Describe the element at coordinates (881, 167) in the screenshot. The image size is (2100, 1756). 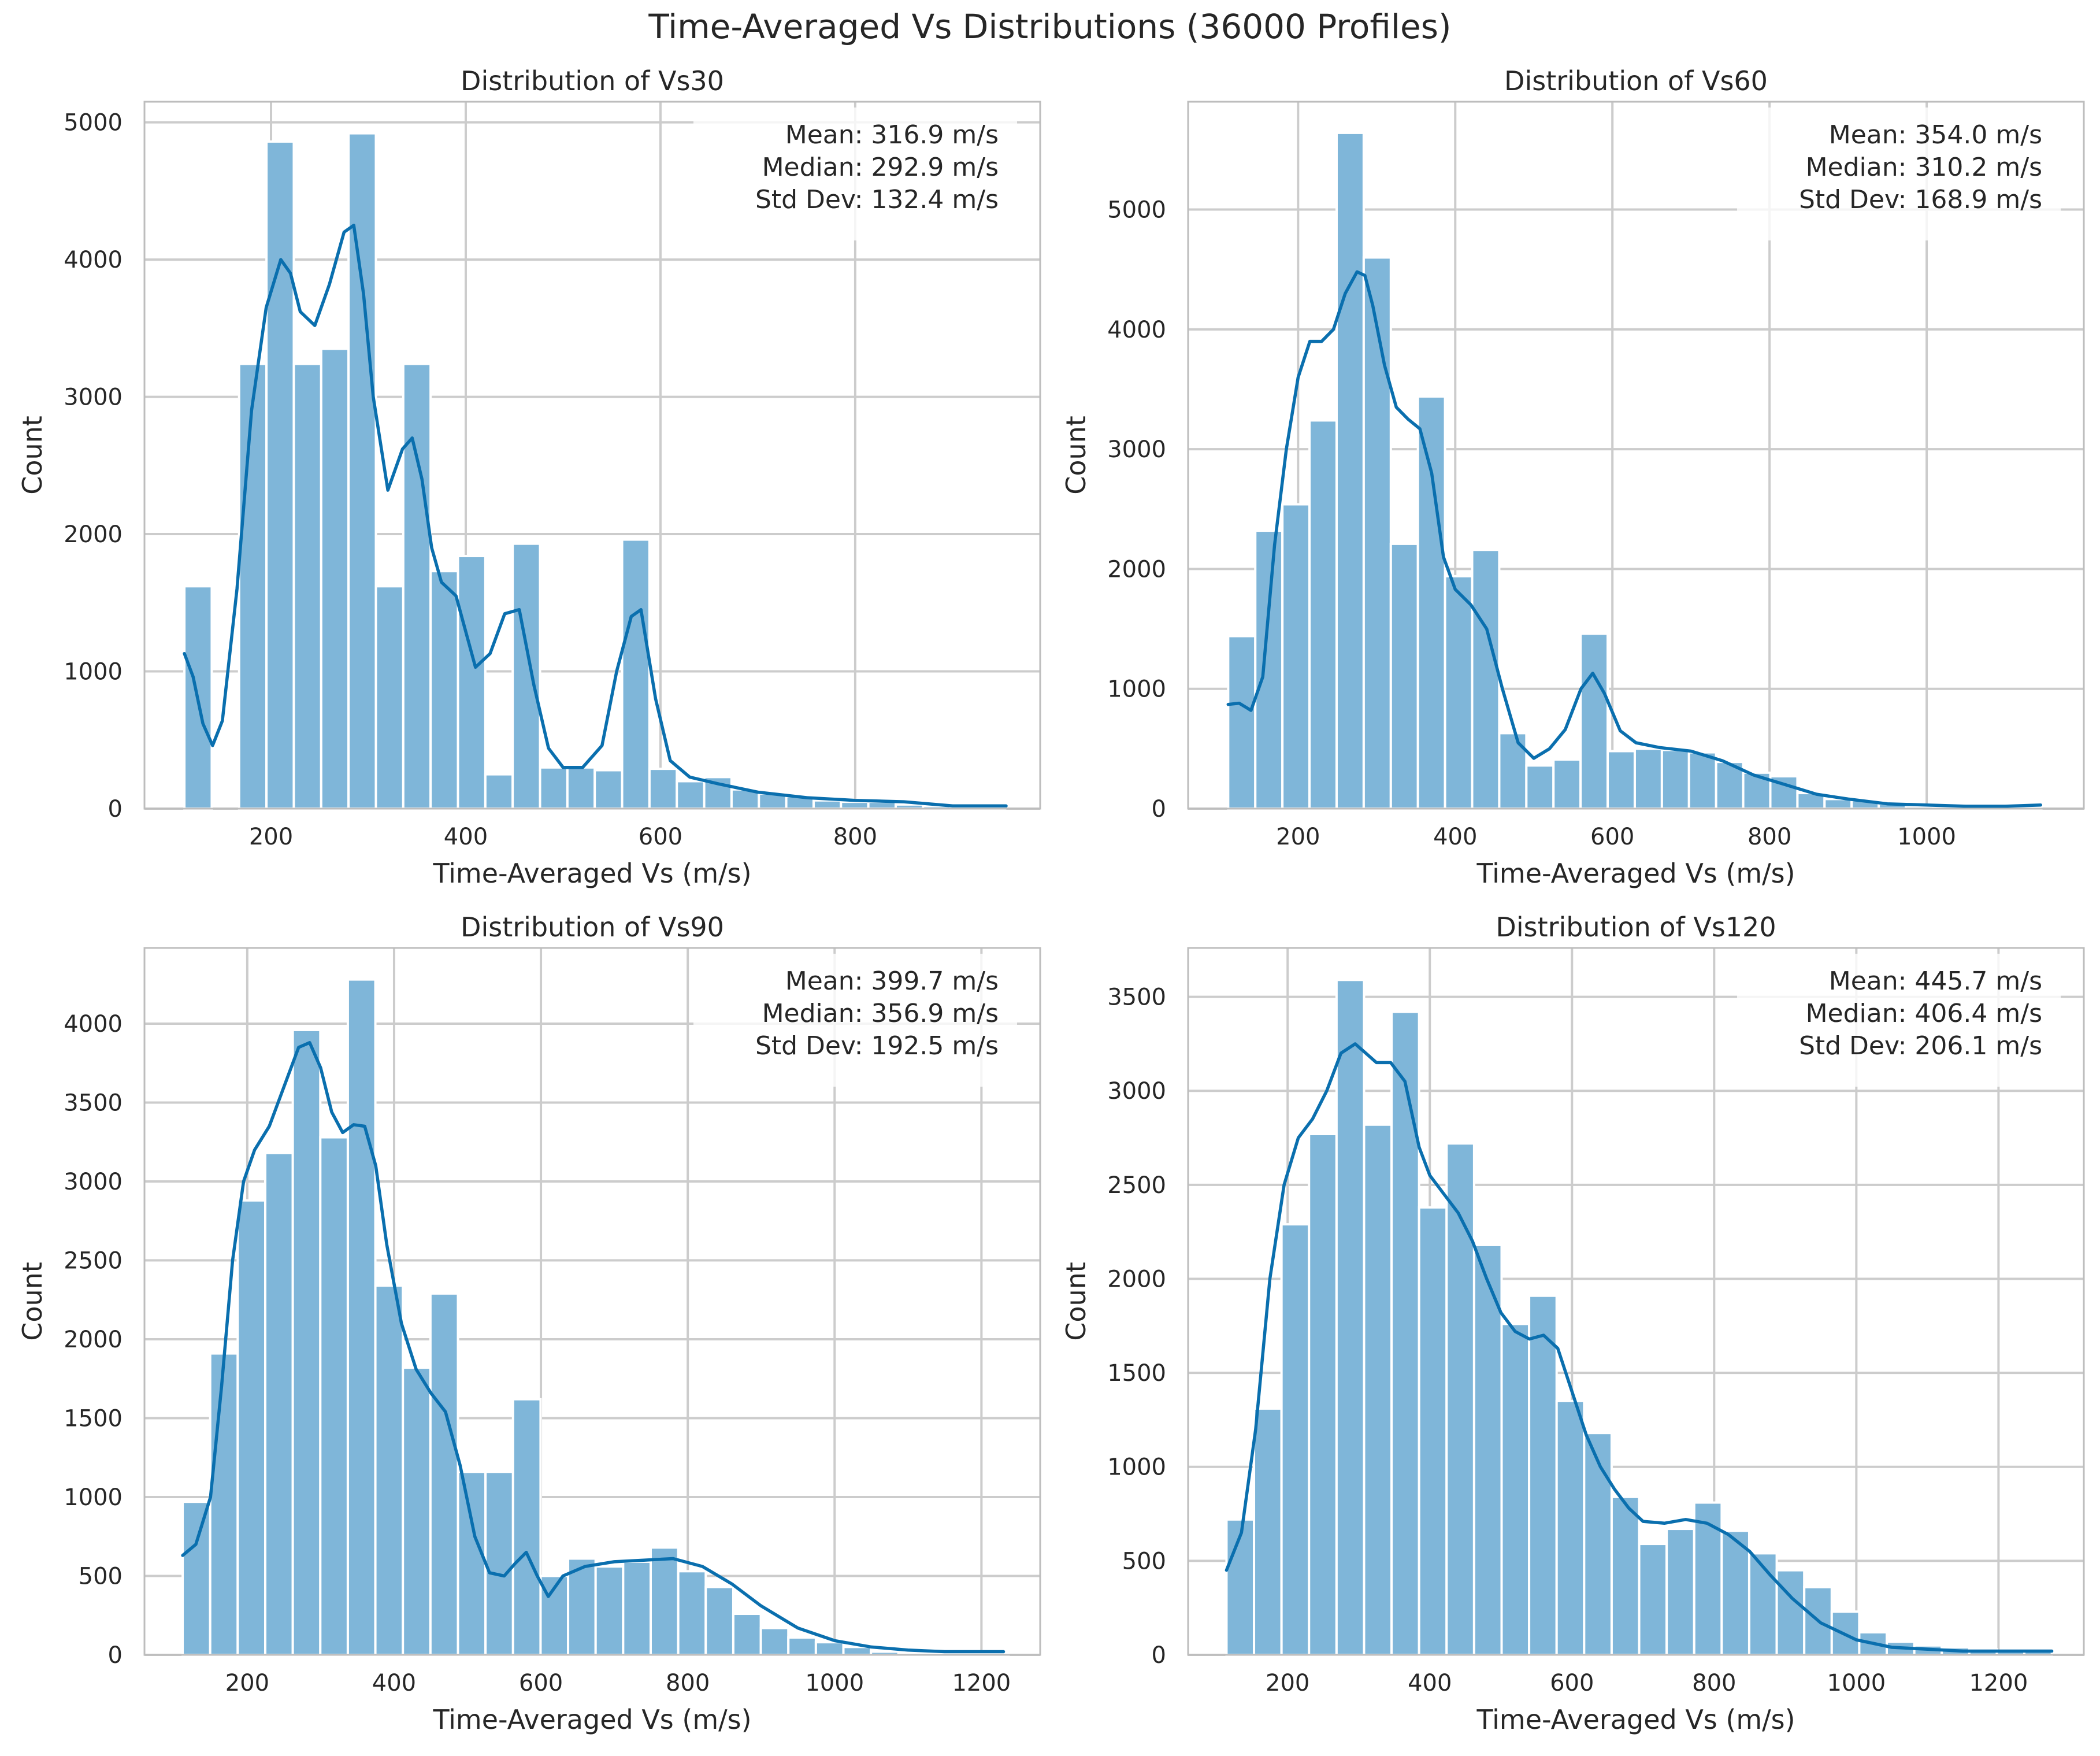
I see `stats-text: Median: 292.9 m/s` at that location.